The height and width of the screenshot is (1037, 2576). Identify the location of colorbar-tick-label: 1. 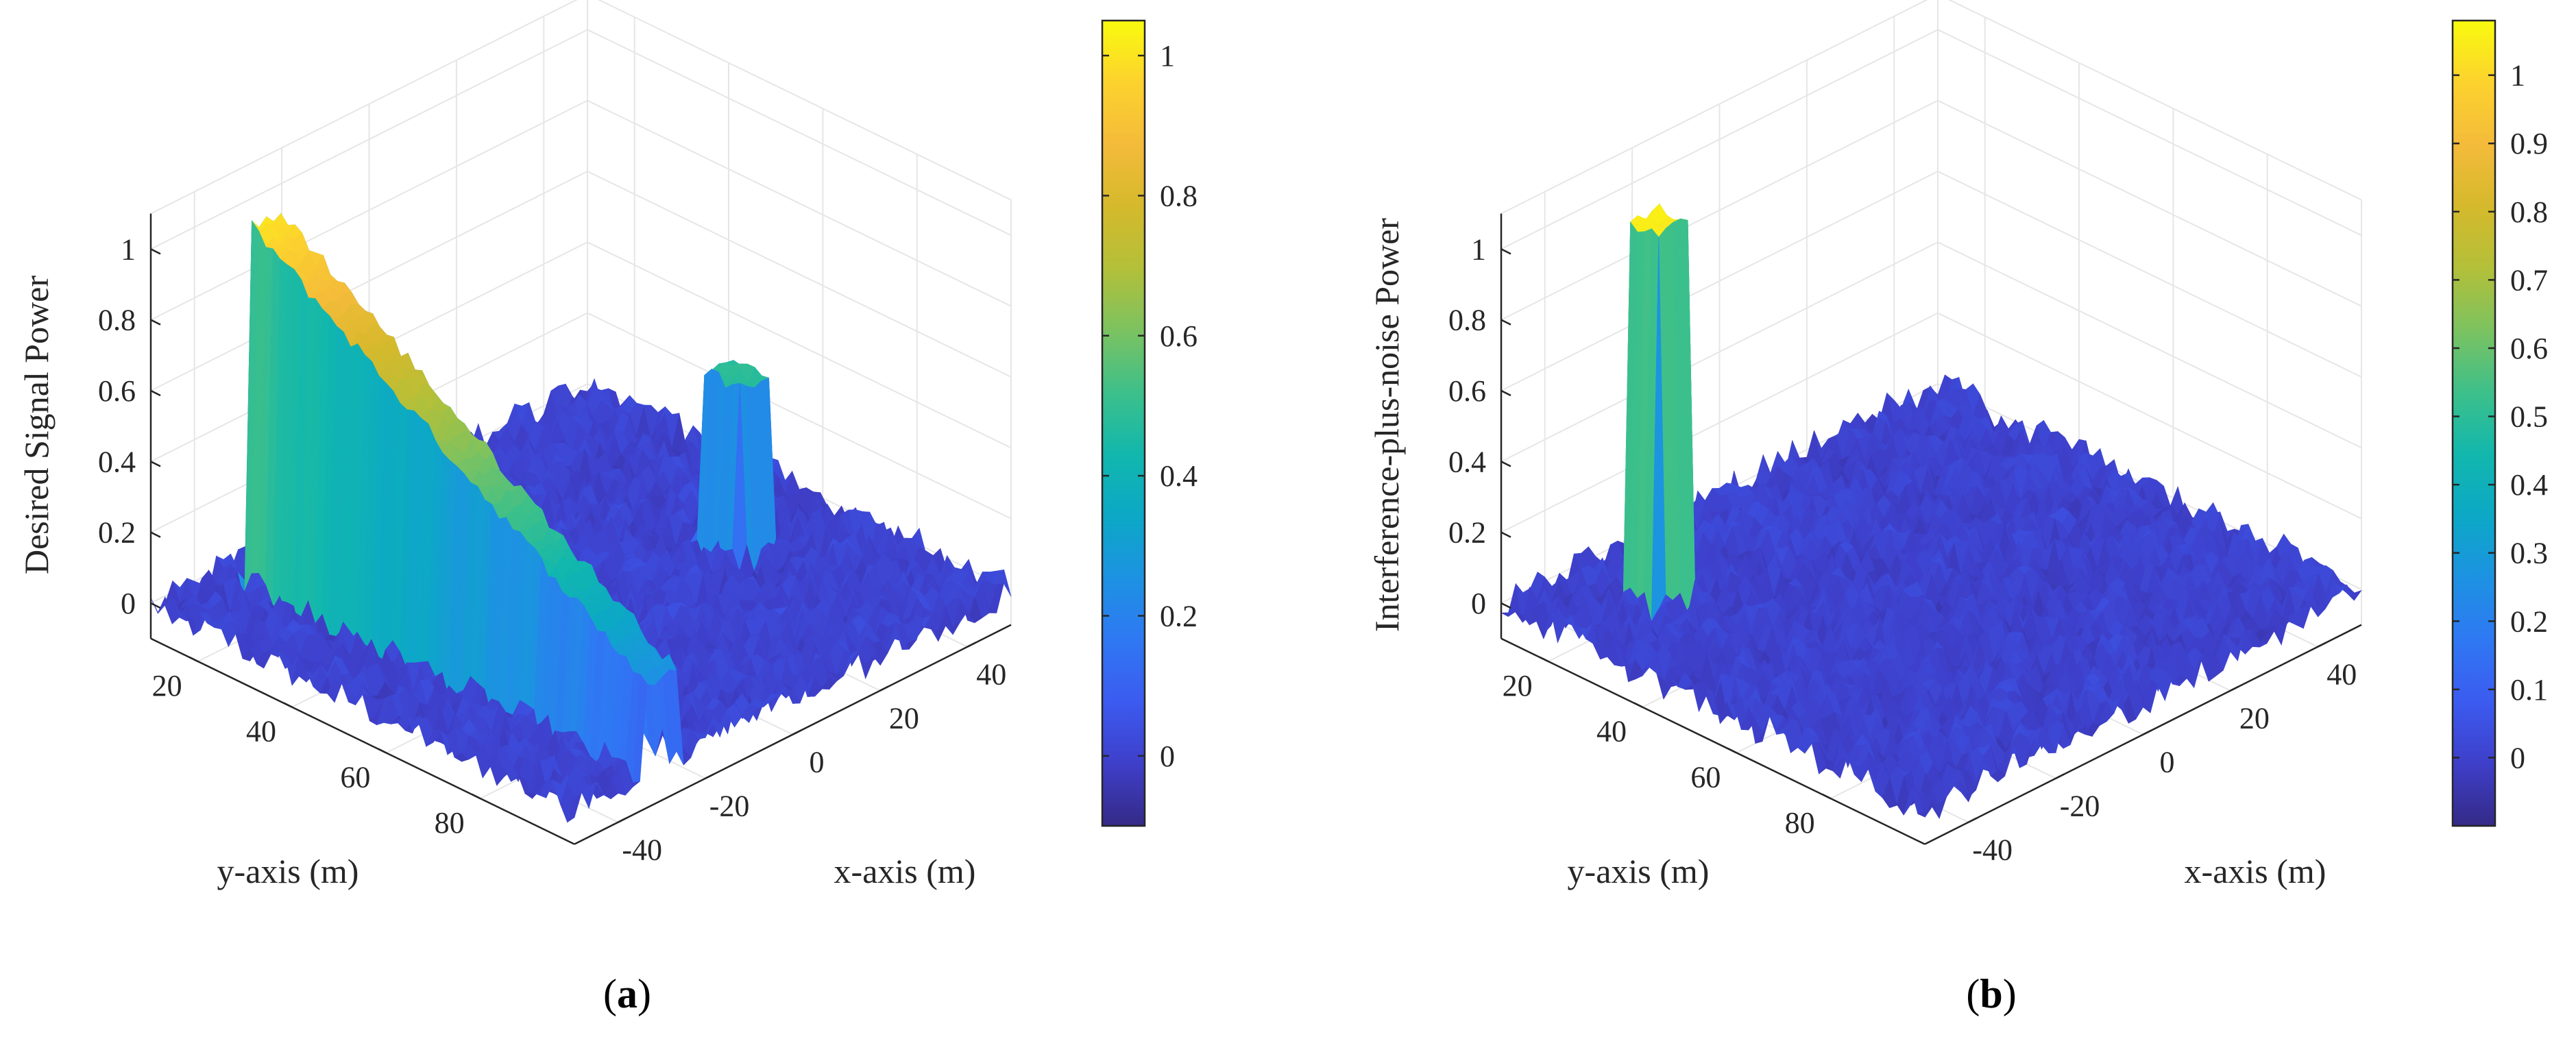
(1167, 56).